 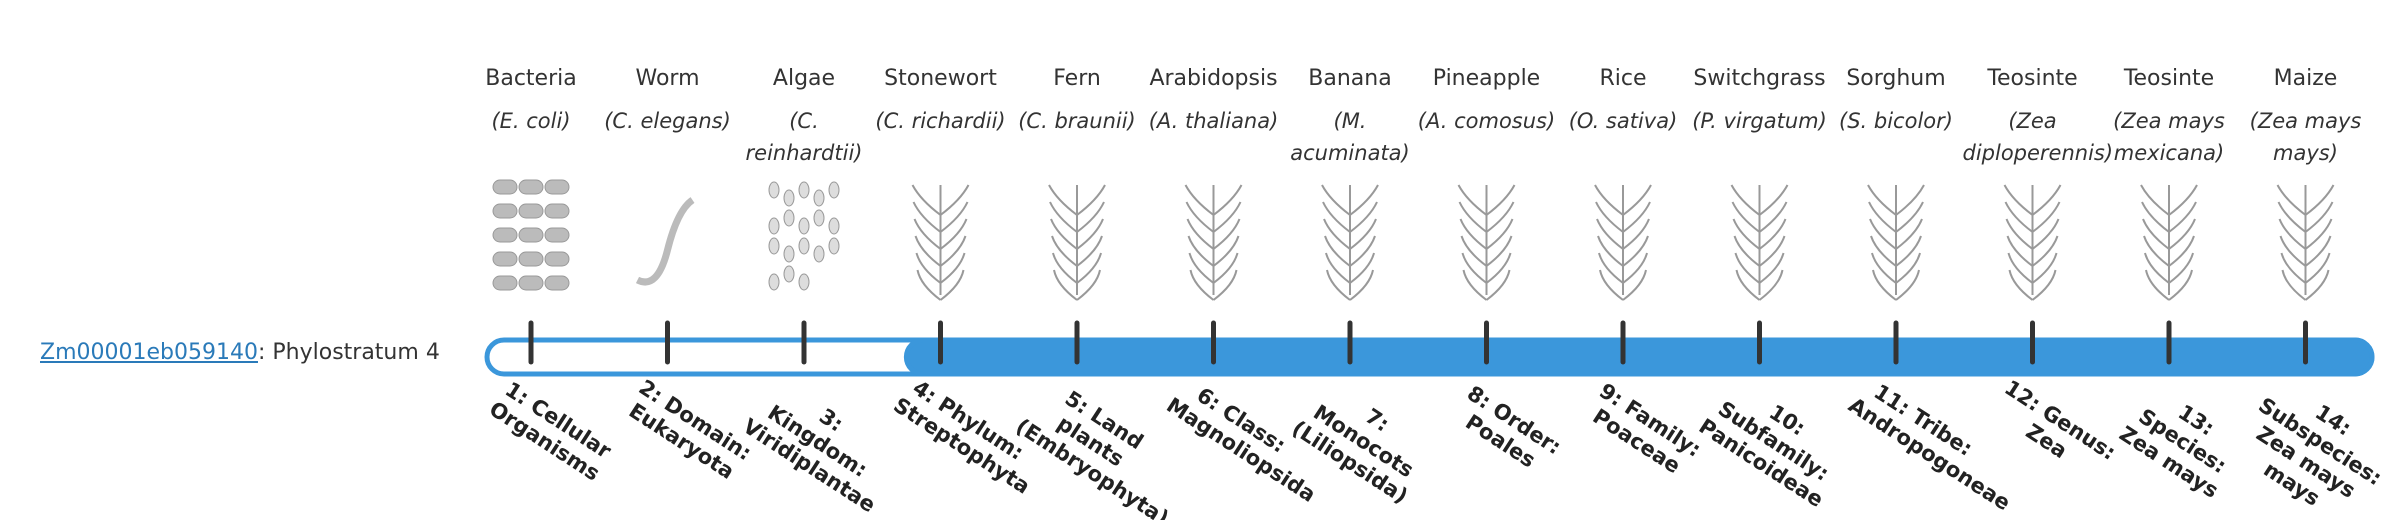 What do you see at coordinates (667, 121) in the screenshot?
I see `organism-species: (C. elegans)` at bounding box center [667, 121].